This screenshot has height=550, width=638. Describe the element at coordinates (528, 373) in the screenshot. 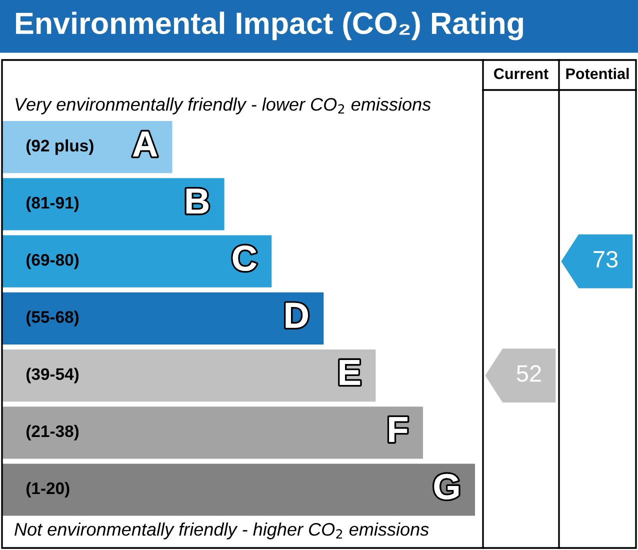

I see `text: 52` at that location.